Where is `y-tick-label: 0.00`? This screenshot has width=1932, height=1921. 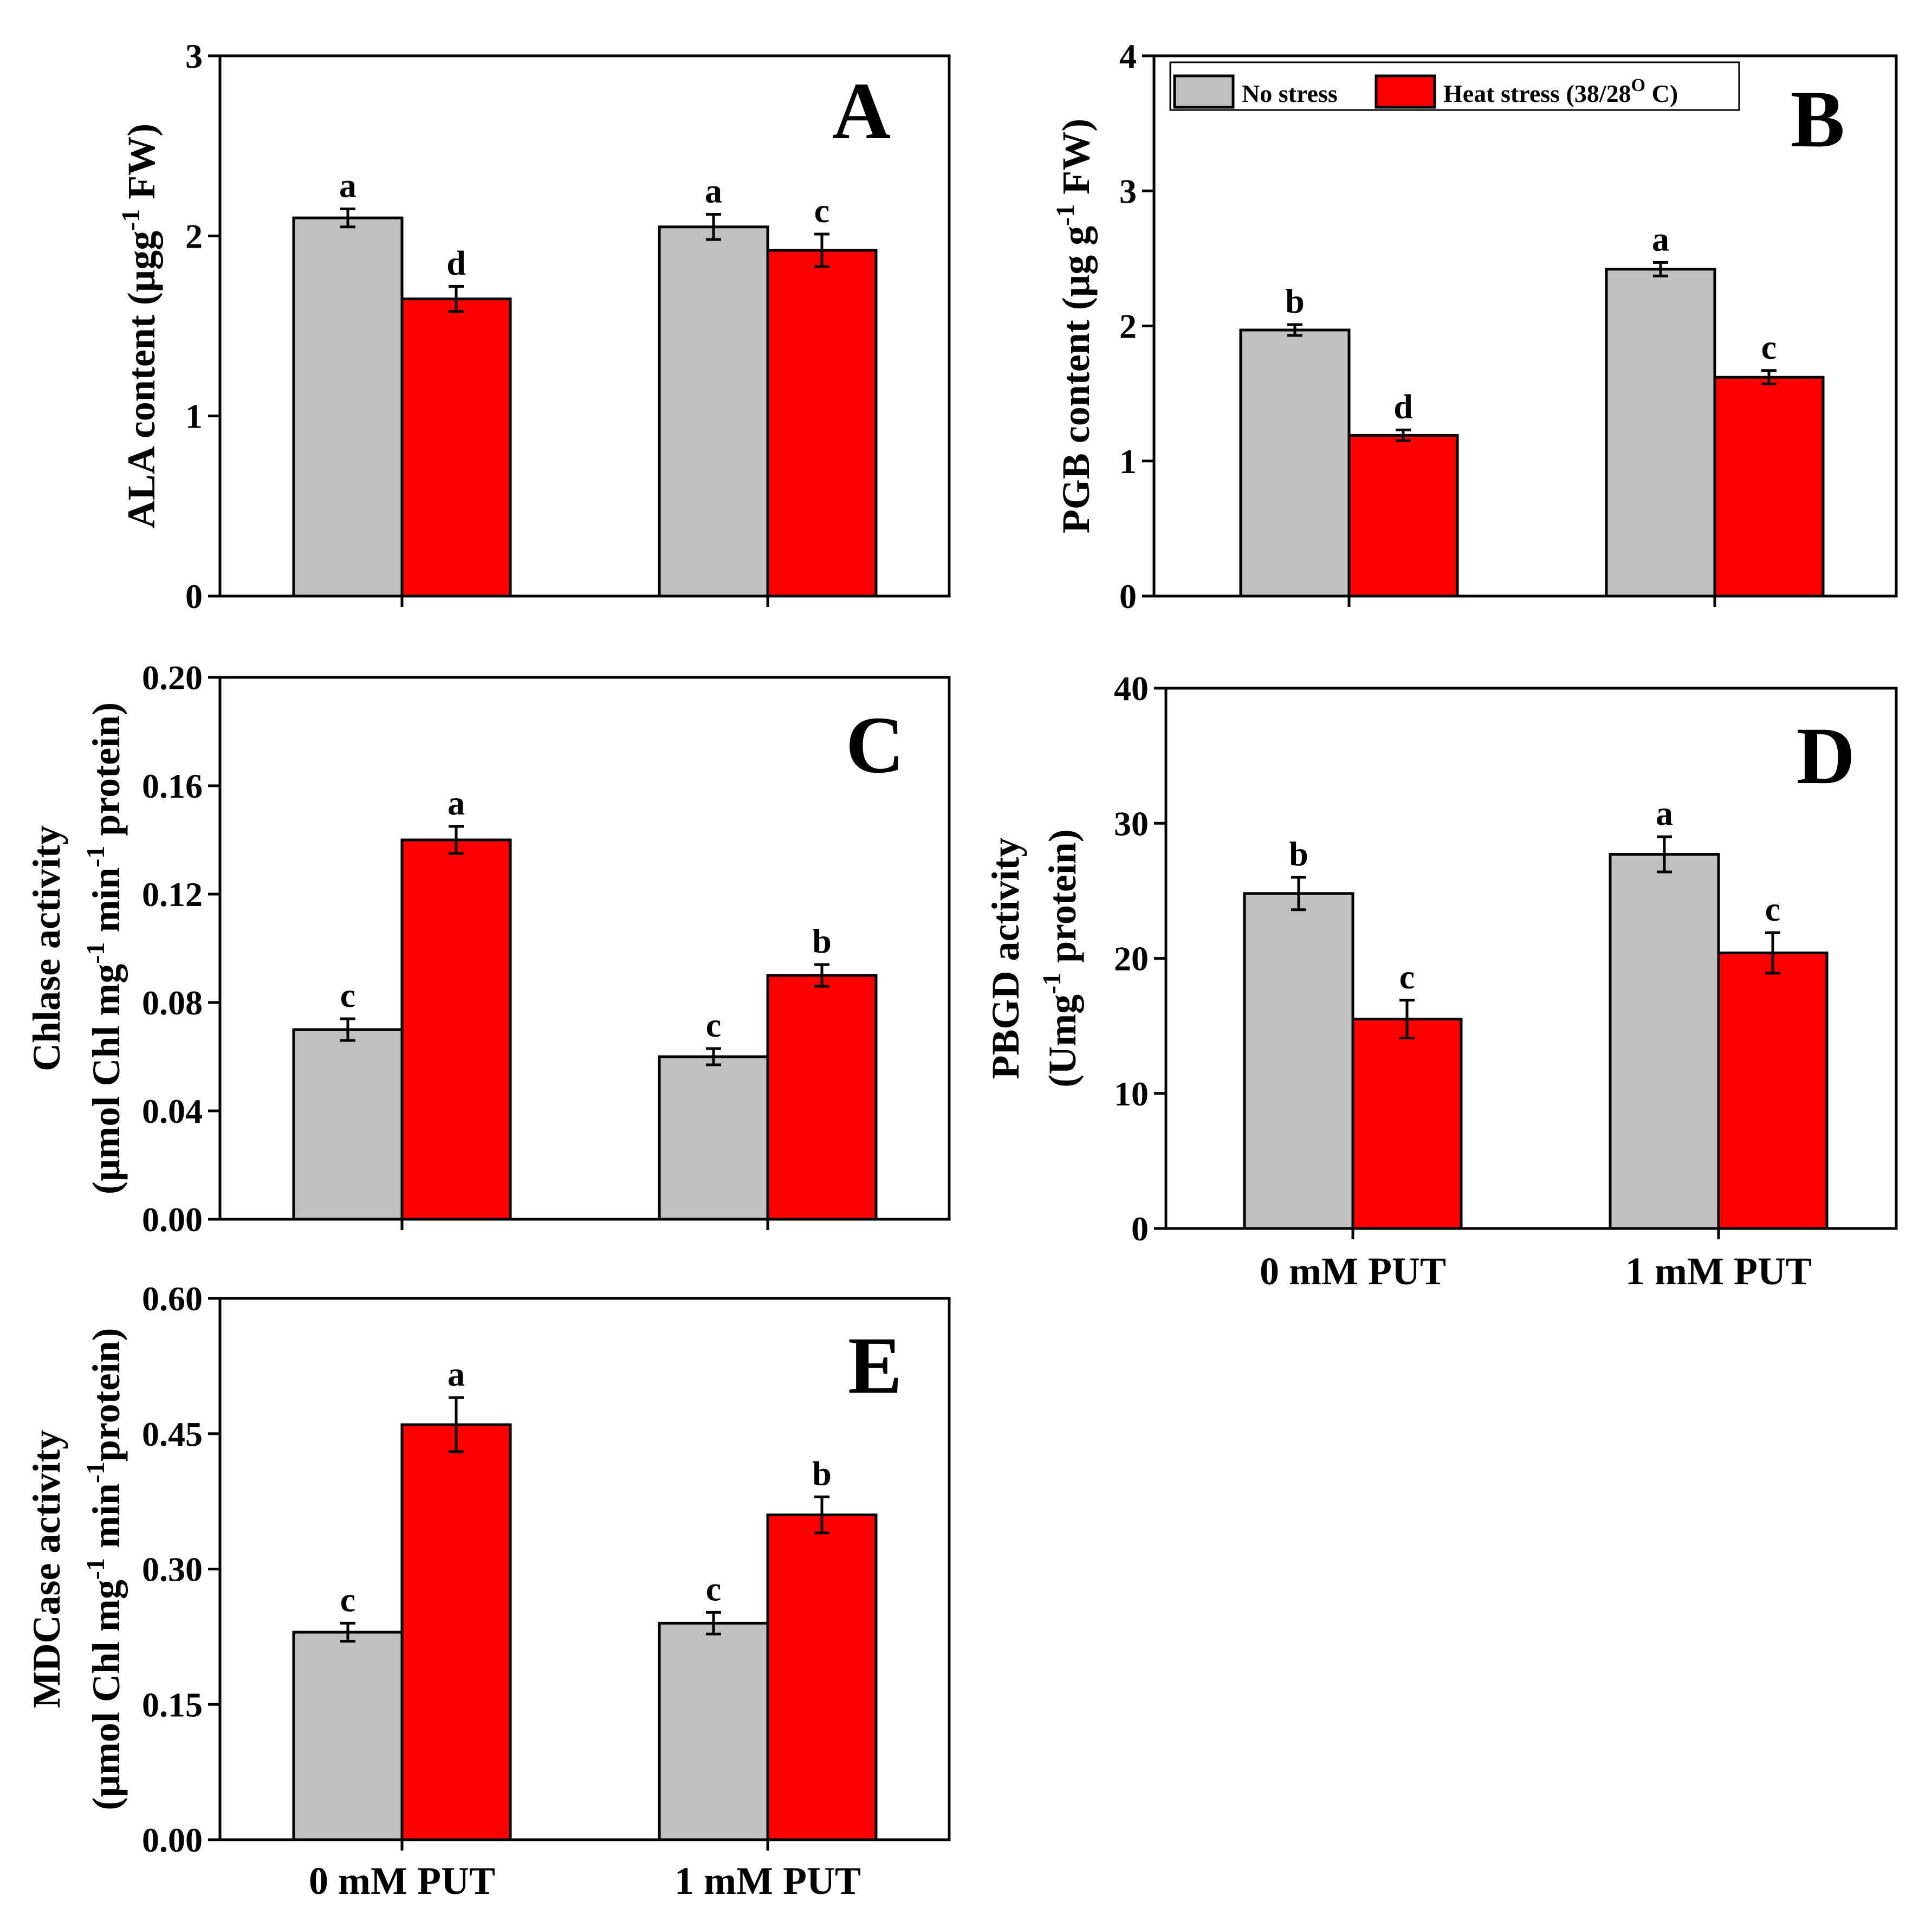
y-tick-label: 0.00 is located at coordinates (172, 1219).